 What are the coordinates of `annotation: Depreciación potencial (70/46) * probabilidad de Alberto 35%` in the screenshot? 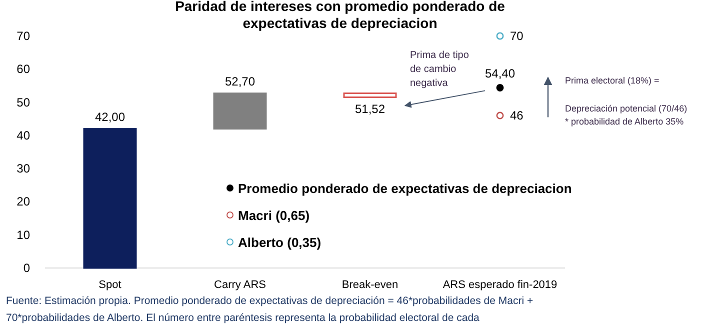 It's located at (626, 115).